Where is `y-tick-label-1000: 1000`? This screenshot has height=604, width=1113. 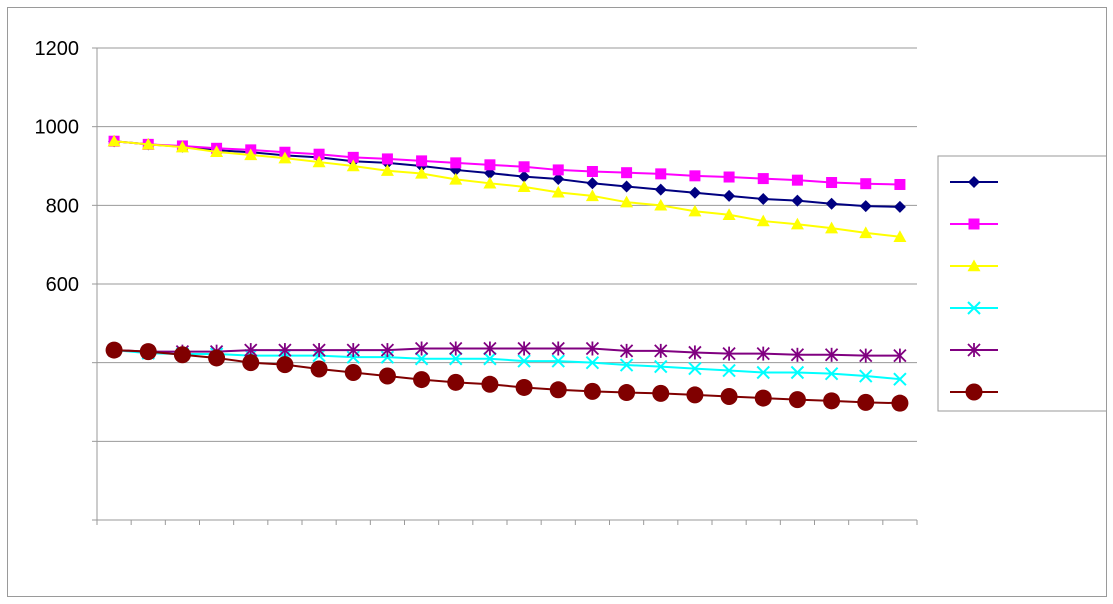 y-tick-label-1000: 1000 is located at coordinates (57, 128).